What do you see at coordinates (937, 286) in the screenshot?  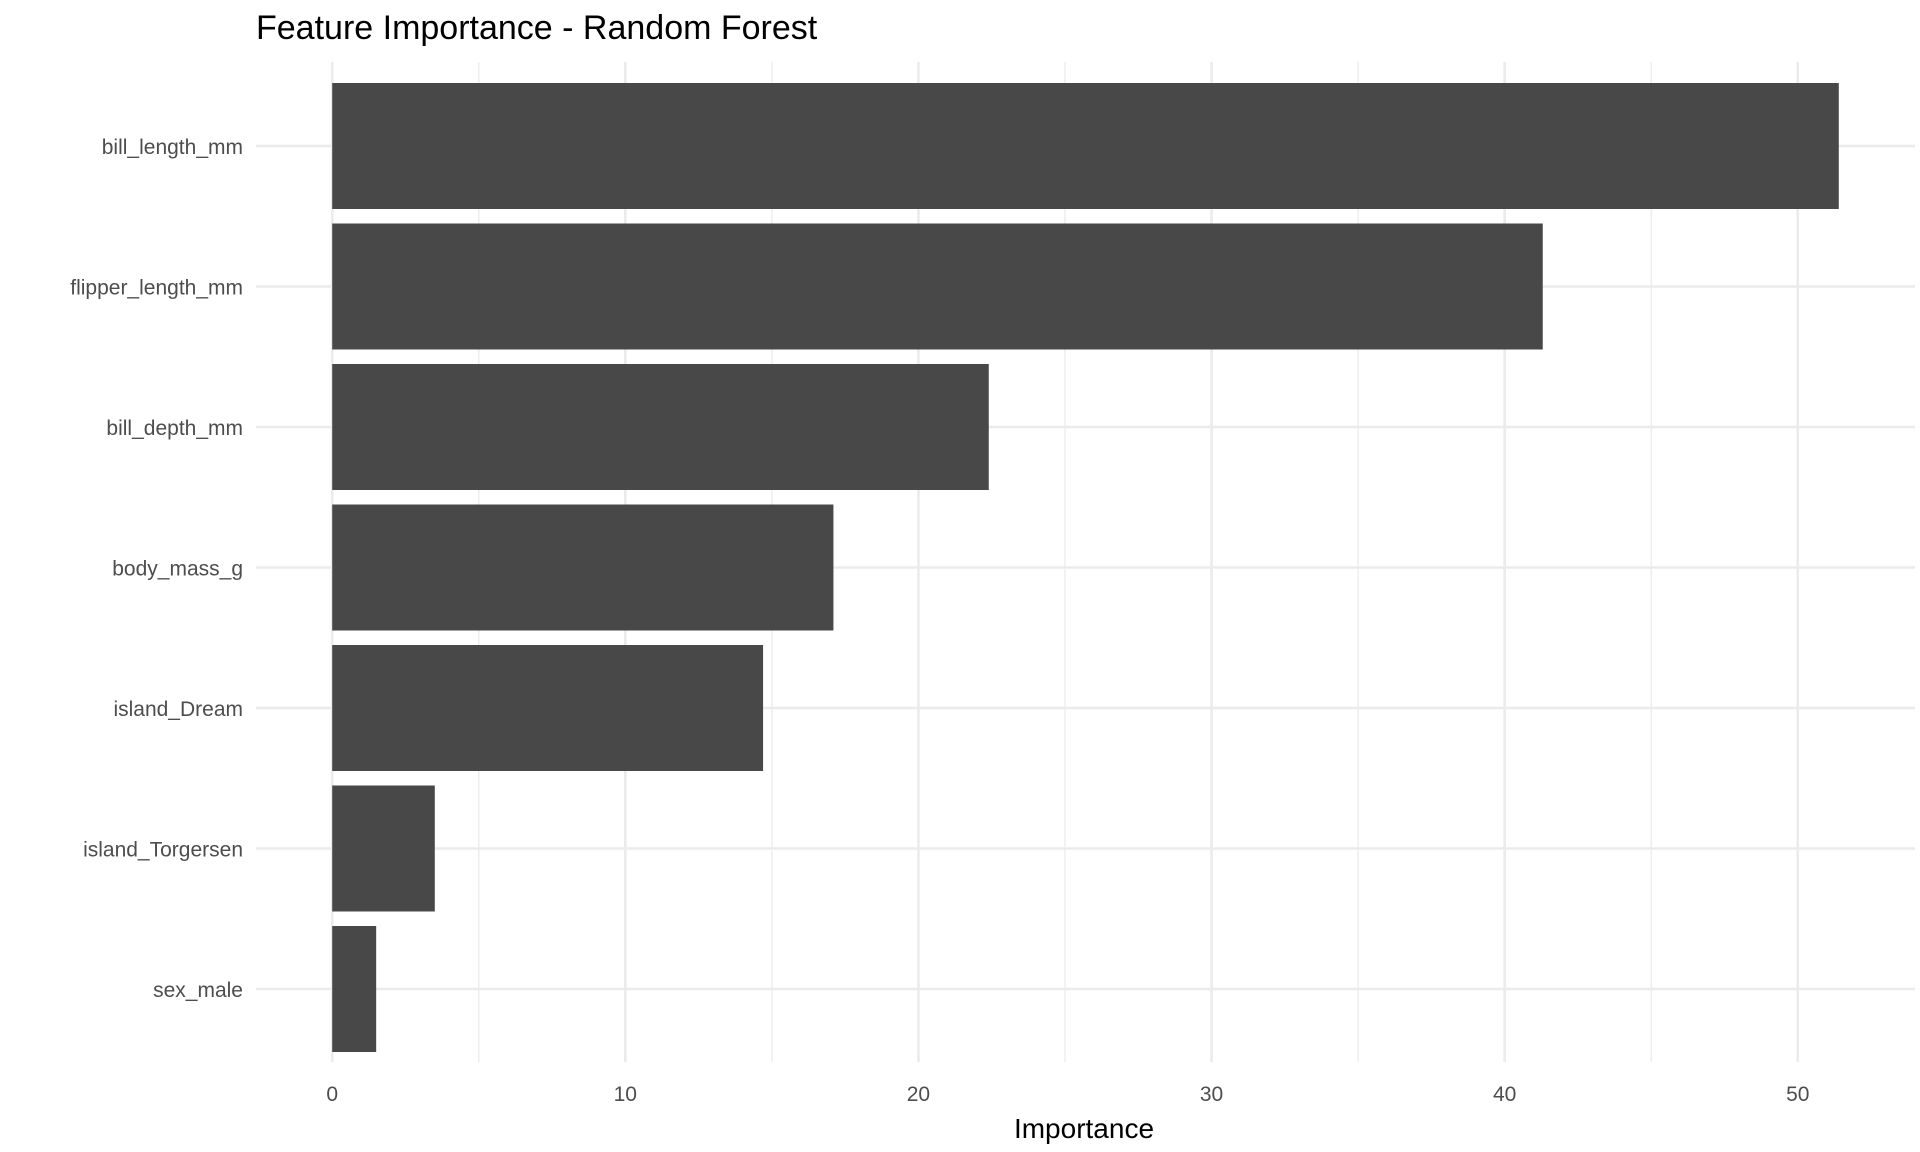 I see `bar-flipper_length_mm` at bounding box center [937, 286].